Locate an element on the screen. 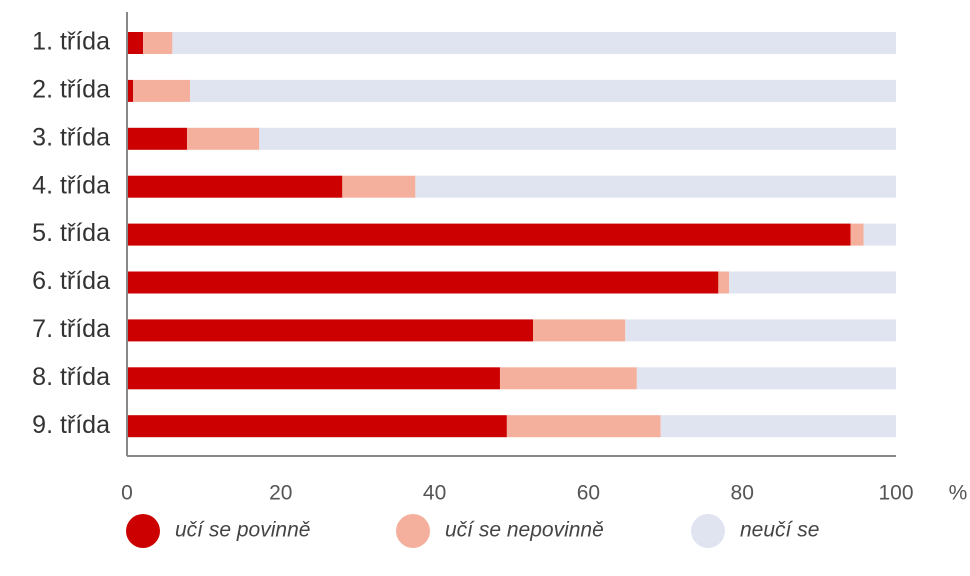 The height and width of the screenshot is (576, 970). y-tick-label: 8. třída is located at coordinates (71, 377).